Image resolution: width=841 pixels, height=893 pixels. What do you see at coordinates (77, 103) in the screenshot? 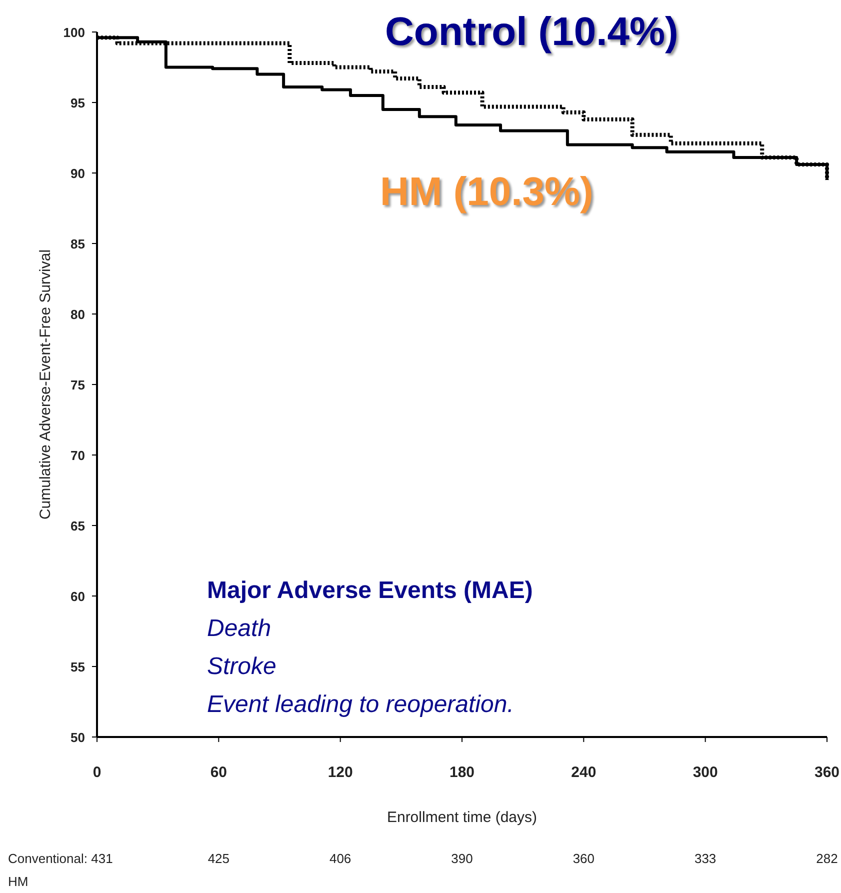
I see `y-tick-label: 95` at bounding box center [77, 103].